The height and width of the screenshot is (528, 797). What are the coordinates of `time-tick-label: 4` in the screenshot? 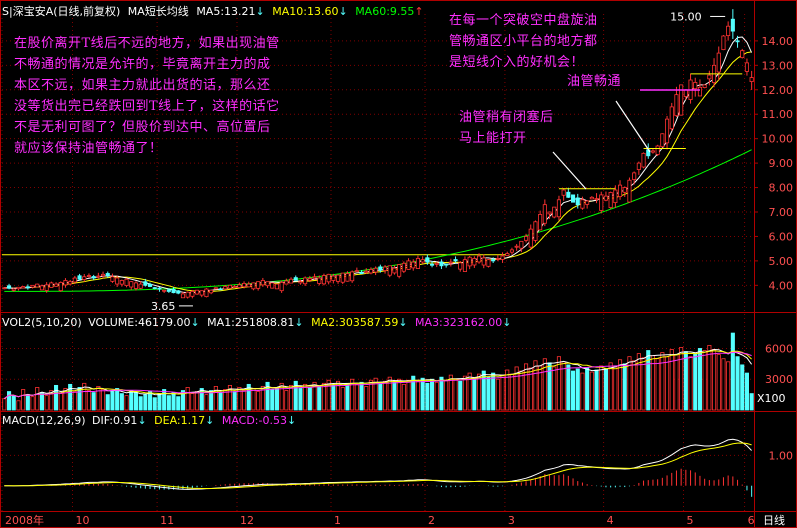 It's located at (610, 520).